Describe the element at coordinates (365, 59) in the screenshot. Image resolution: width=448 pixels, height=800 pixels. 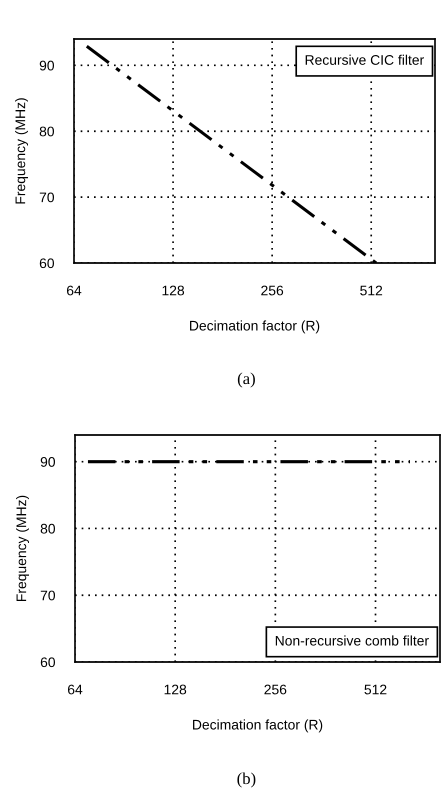
I see `annotation: Recursive CIC filter` at that location.